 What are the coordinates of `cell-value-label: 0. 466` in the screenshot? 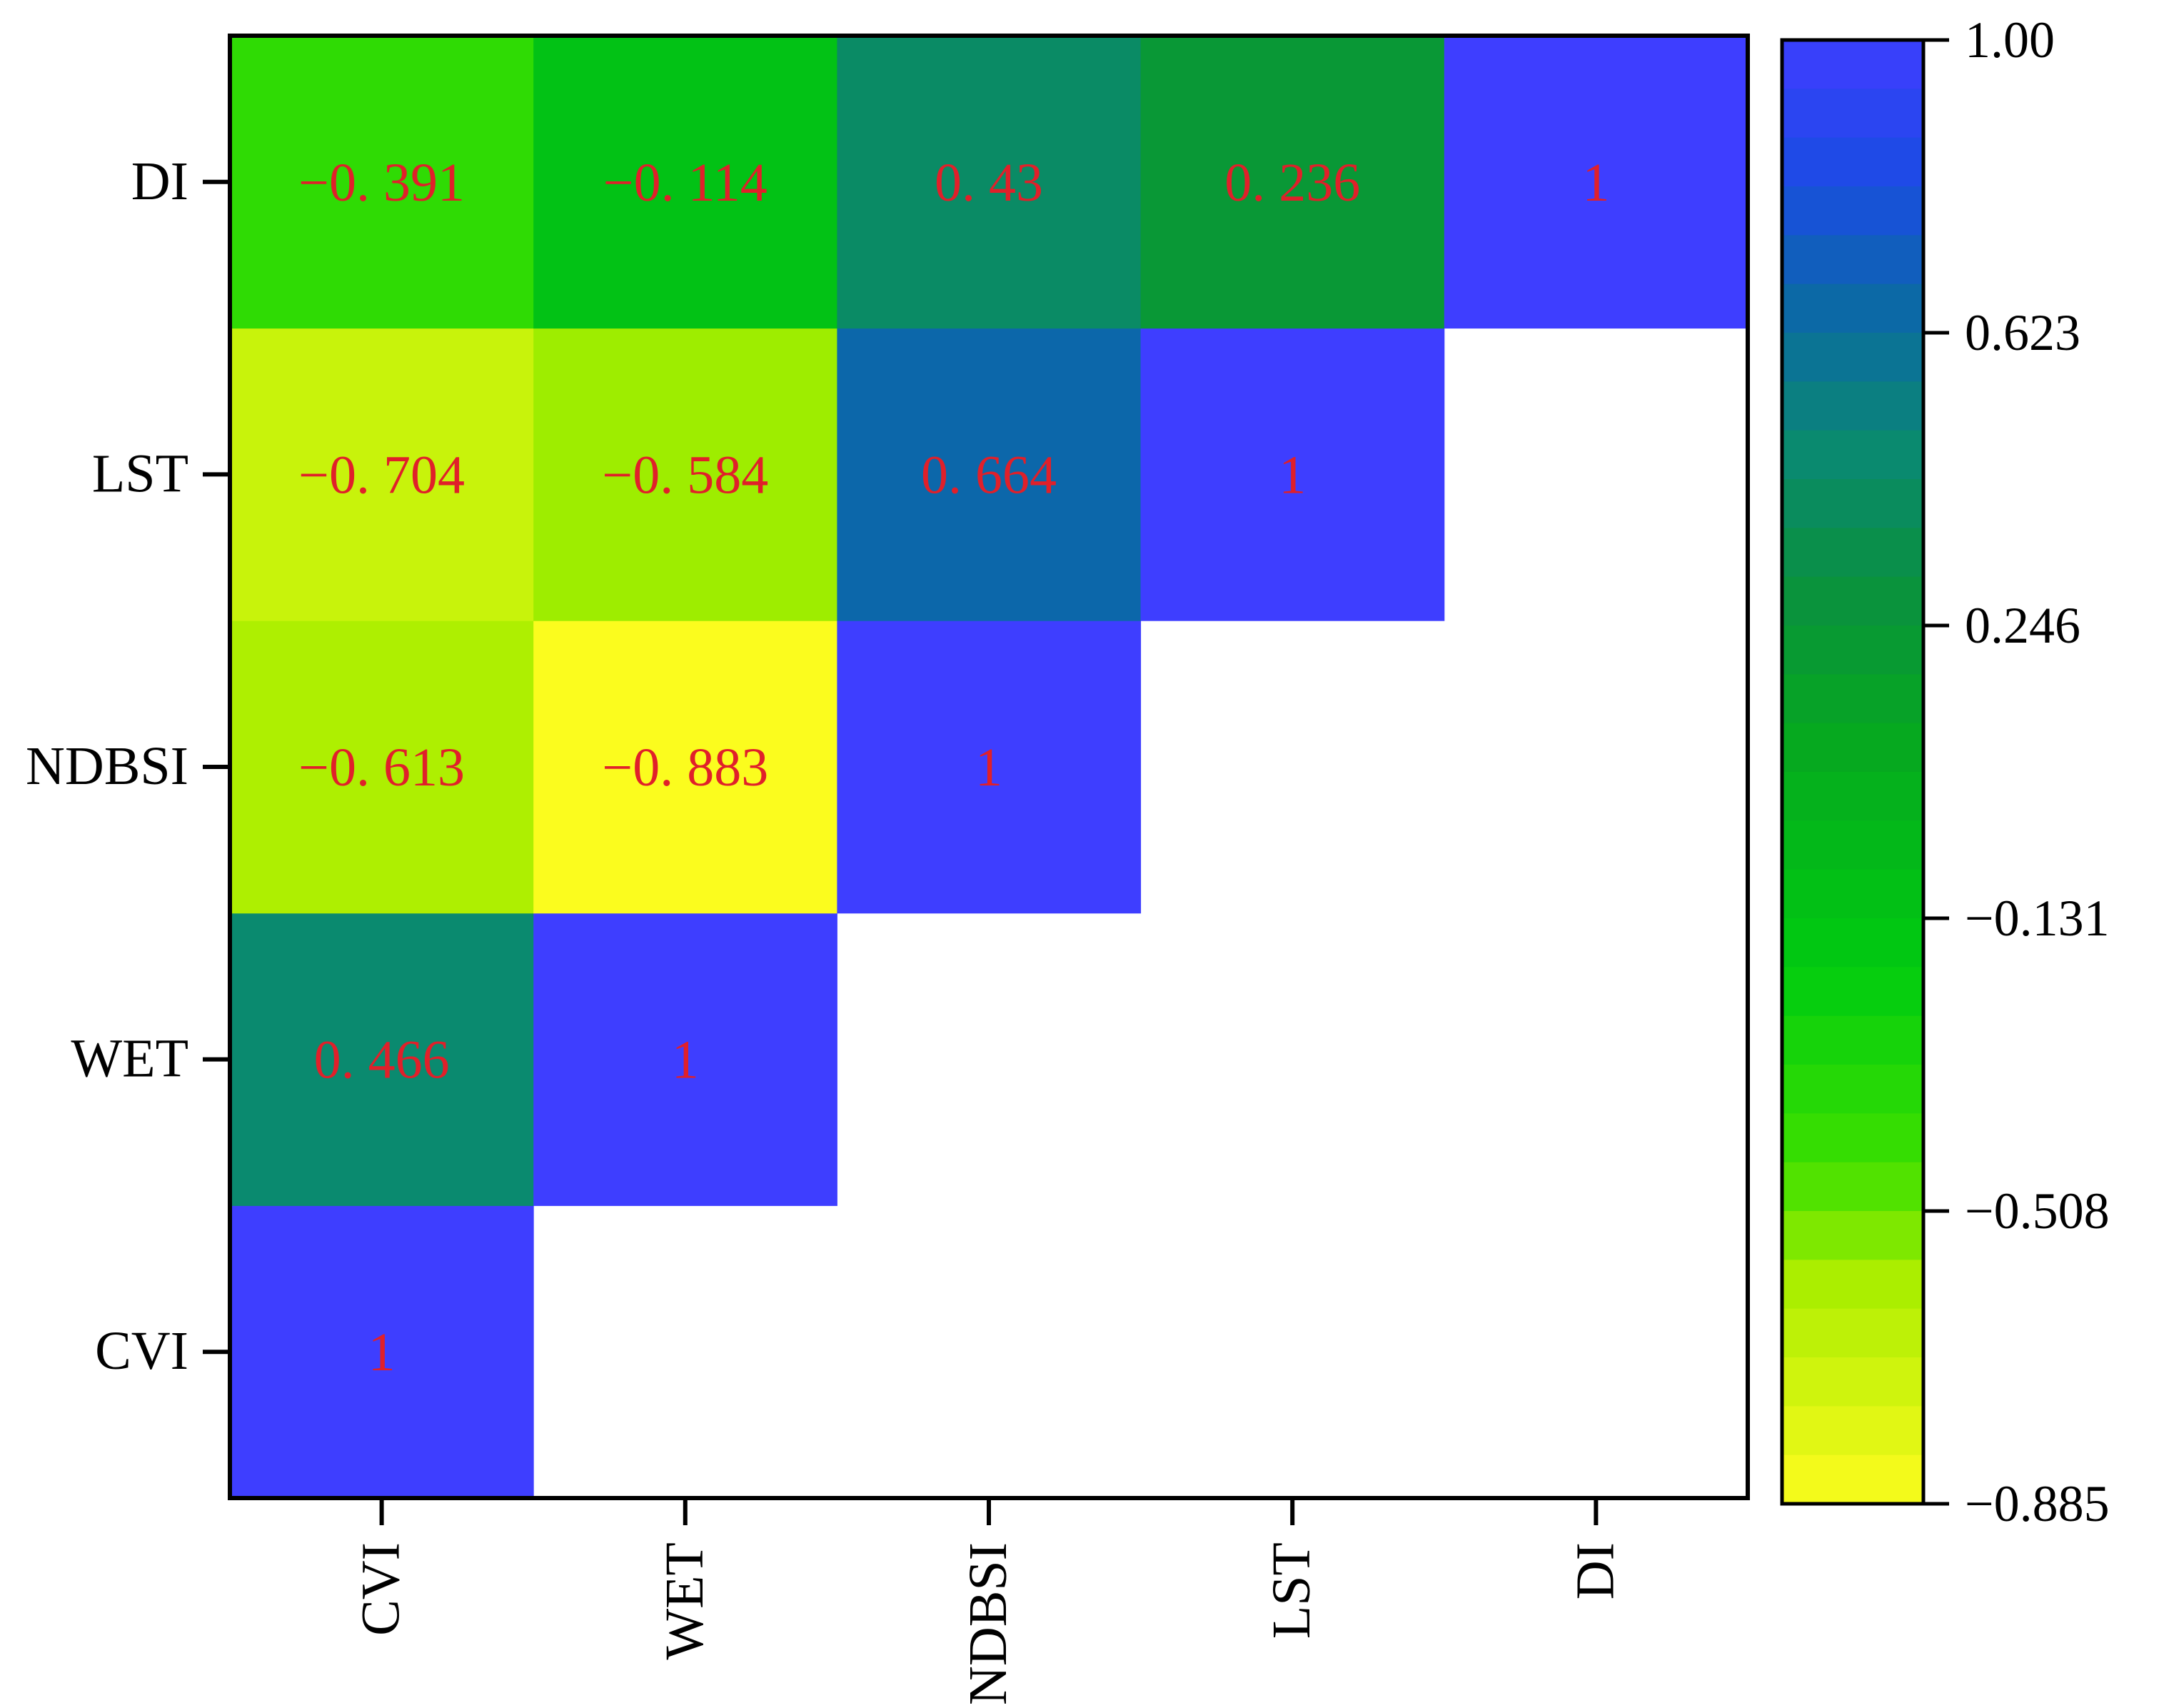 It's located at (382, 1060).